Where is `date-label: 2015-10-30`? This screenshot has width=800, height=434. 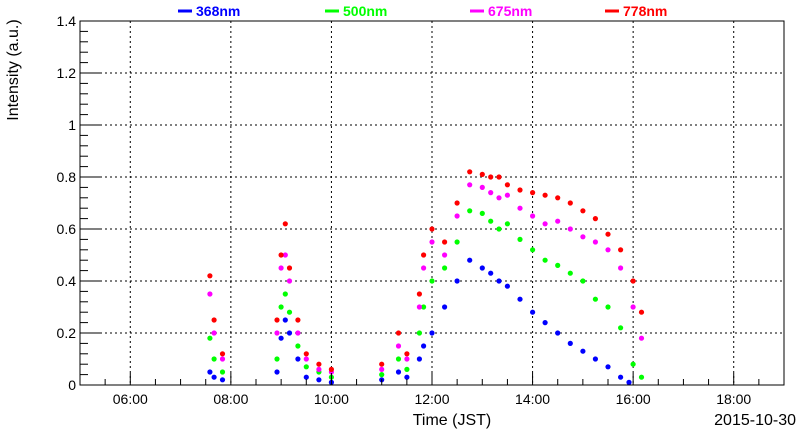
date-label: 2015-10-30 is located at coordinates (755, 420).